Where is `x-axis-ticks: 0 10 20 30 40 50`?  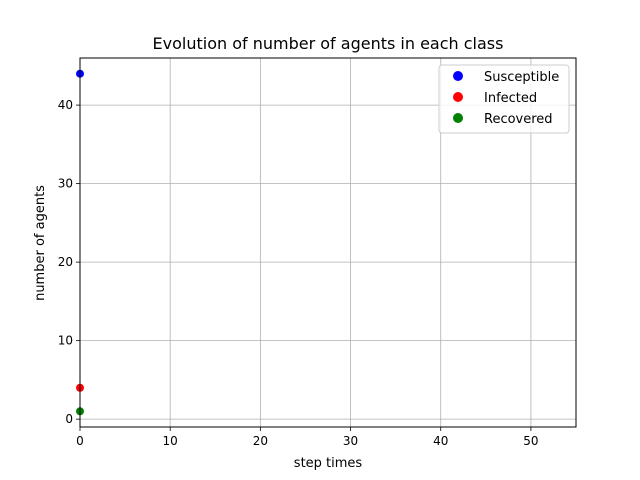
x-axis-ticks: 0 10 20 30 40 50 is located at coordinates (307, 437).